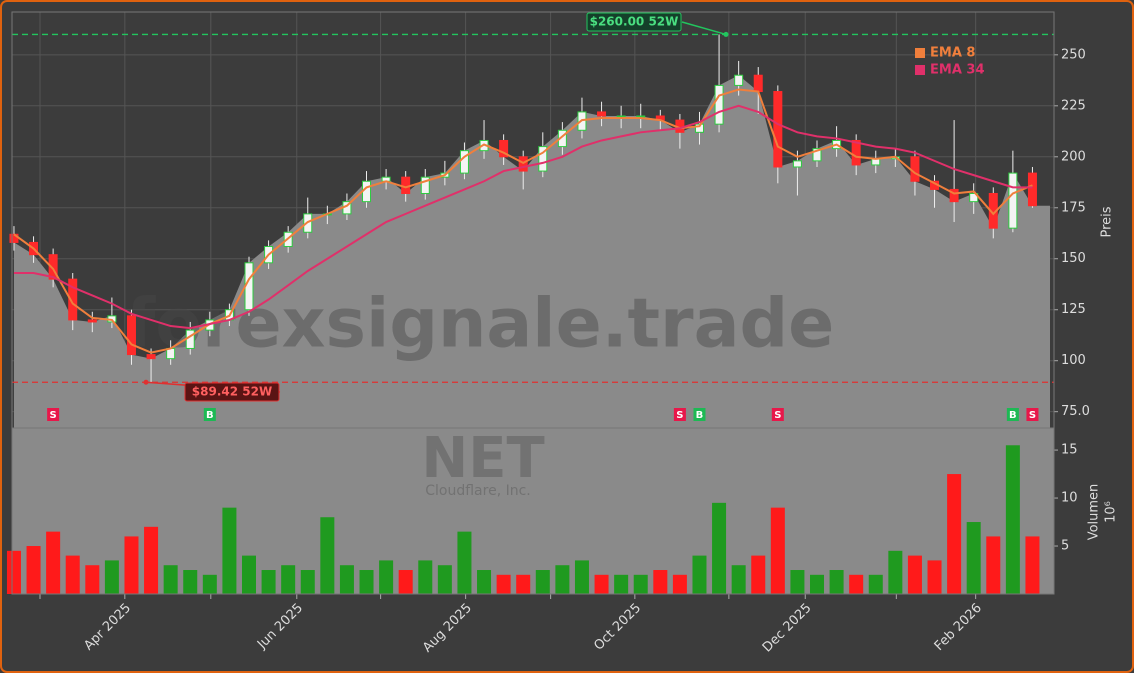 Image resolution: width=1134 pixels, height=673 pixels. Describe the element at coordinates (478, 491) in the screenshot. I see `company-watermark: Cloudflare, Inc.` at that location.